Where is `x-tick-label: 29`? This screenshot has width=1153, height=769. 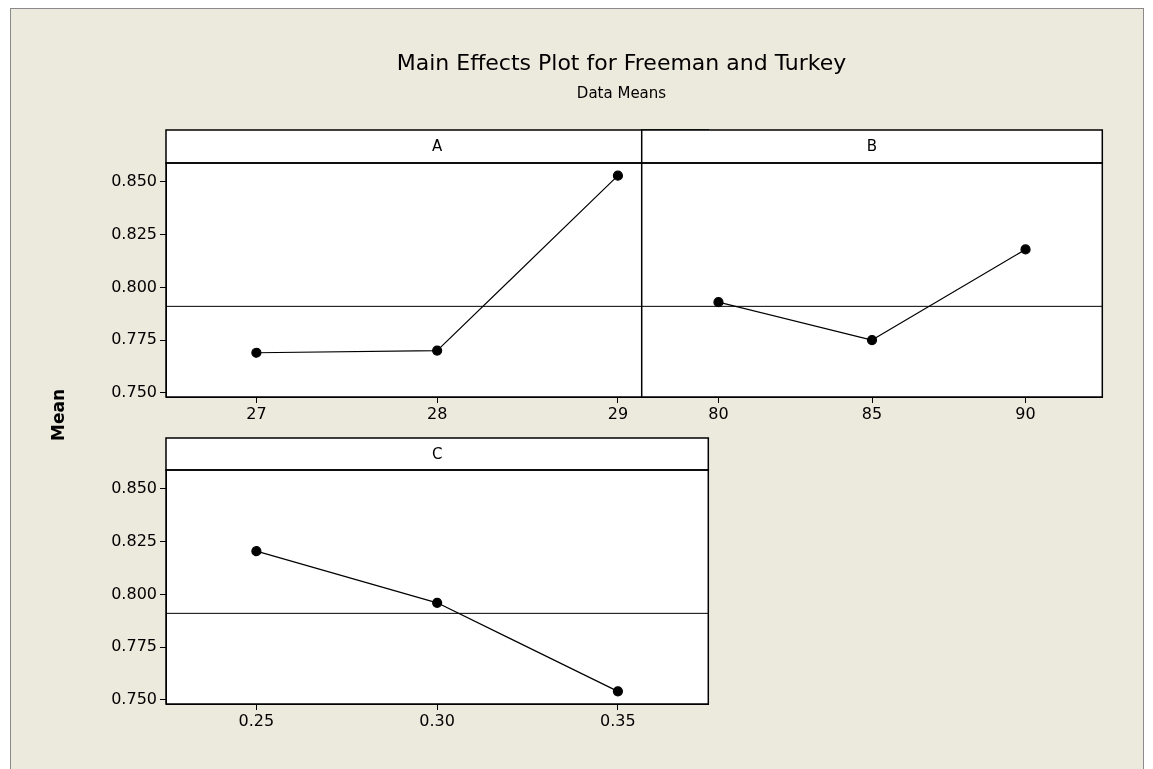 x-tick-label: 29 is located at coordinates (618, 413).